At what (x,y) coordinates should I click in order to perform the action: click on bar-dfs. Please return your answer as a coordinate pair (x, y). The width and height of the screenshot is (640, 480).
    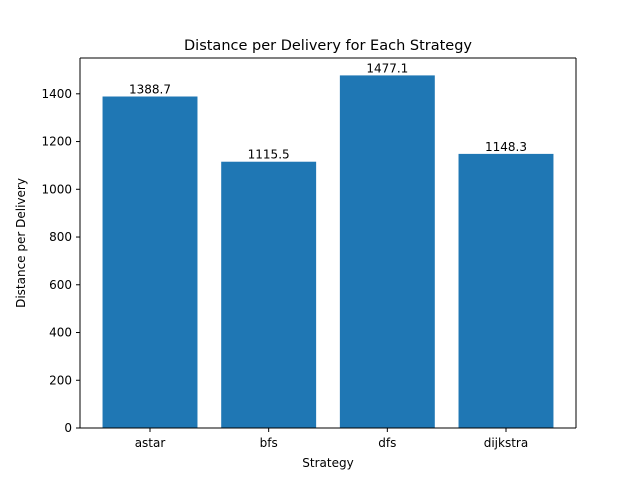
    Looking at the image, I should click on (387, 252).